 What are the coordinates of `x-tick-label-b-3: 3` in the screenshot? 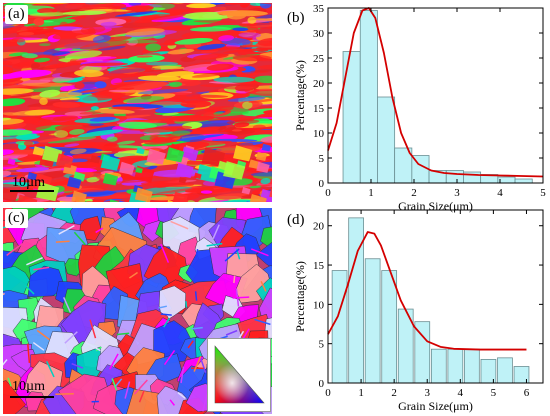 It's located at (457, 193).